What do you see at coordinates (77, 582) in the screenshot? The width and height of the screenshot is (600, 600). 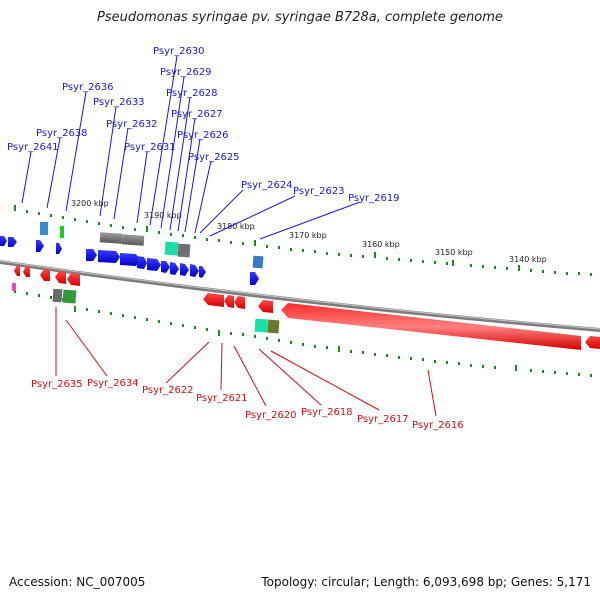 I see `accession-label: Accession: NC_007005` at bounding box center [77, 582].